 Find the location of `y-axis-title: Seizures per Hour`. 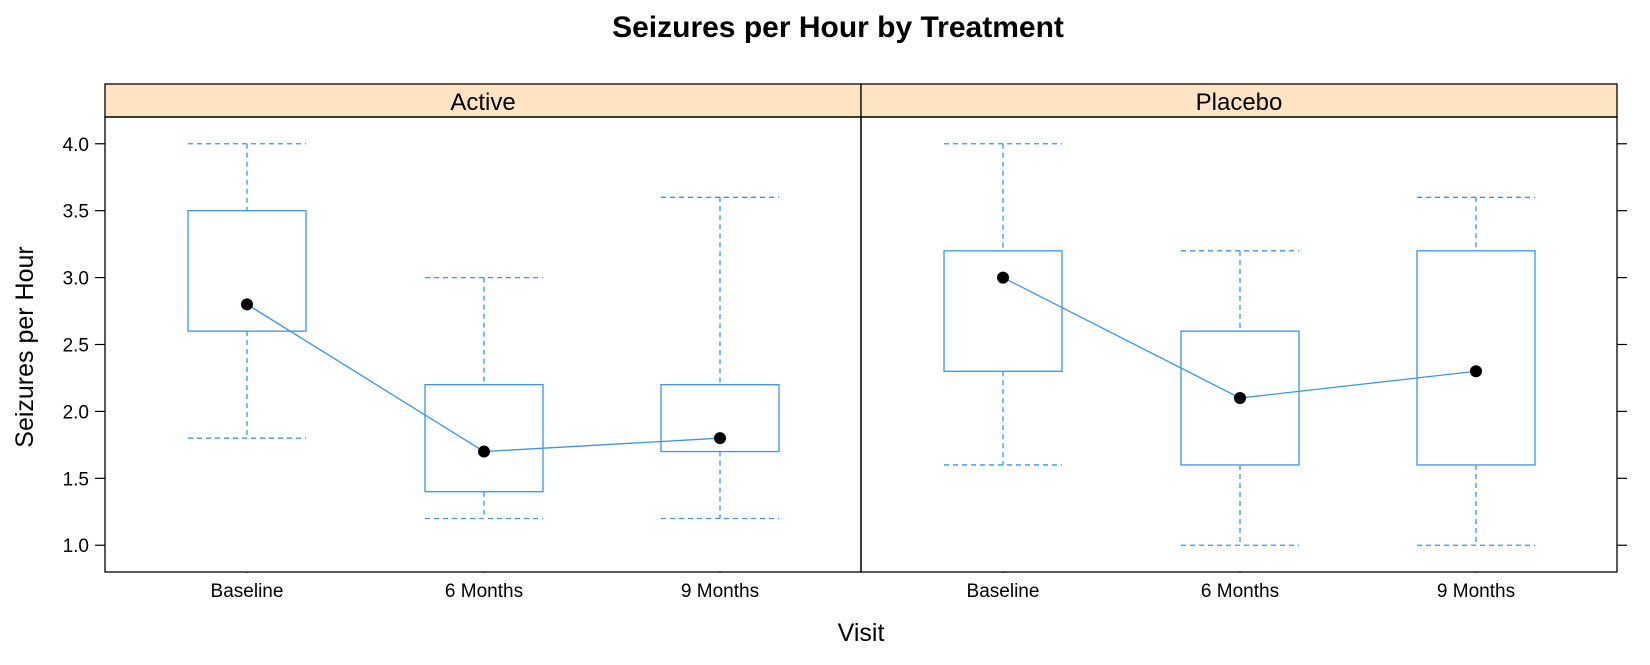

y-axis-title: Seizures per Hour is located at coordinates (25, 346).